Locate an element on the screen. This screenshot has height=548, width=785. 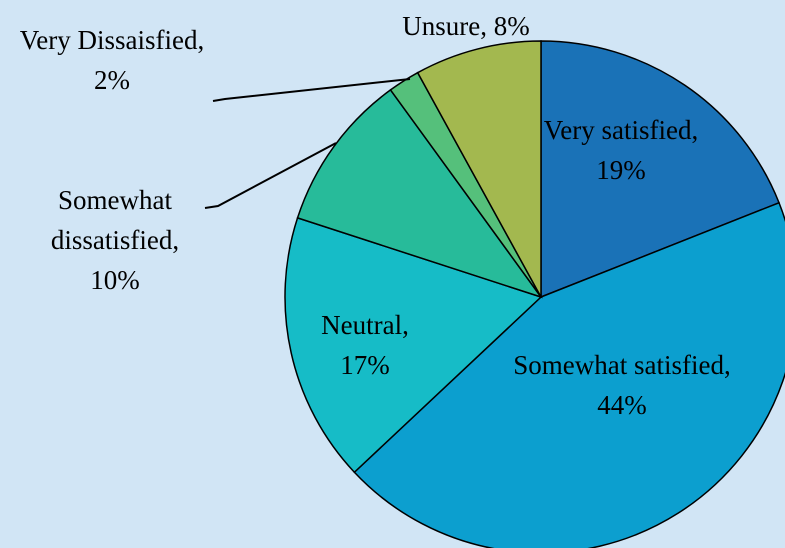
category-label: Very satisfied, is located at coordinates (621, 130).